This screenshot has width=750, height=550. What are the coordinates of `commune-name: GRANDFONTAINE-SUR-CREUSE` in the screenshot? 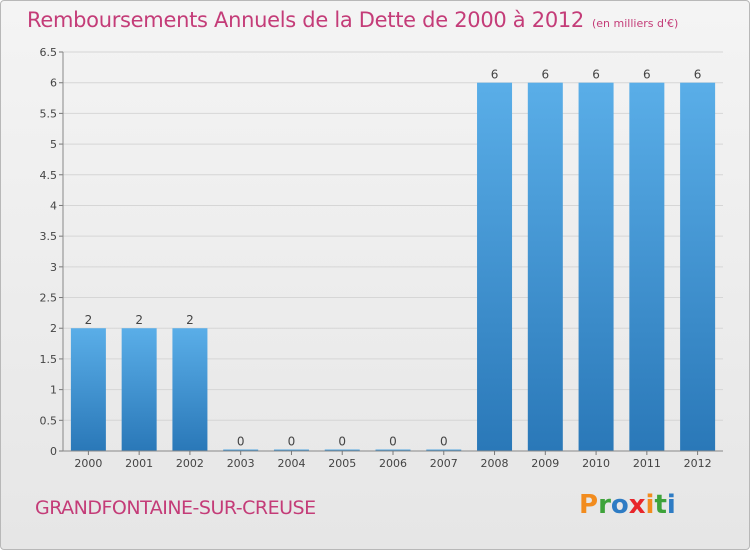 It's located at (175, 508).